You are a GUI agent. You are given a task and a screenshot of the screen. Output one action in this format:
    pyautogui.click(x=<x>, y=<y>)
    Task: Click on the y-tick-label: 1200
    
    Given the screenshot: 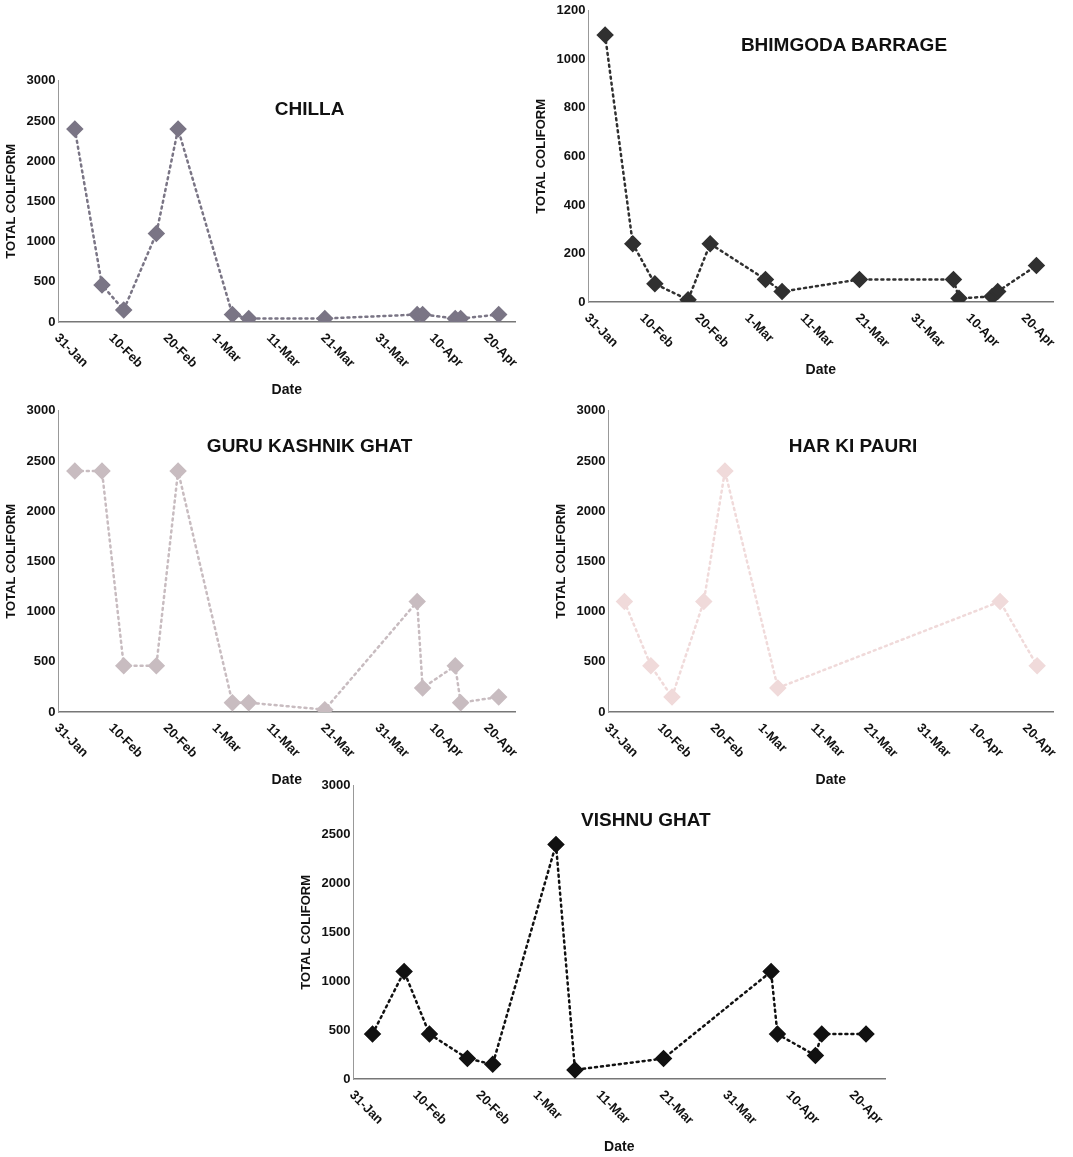 What is the action you would take?
    pyautogui.click(x=571, y=10)
    